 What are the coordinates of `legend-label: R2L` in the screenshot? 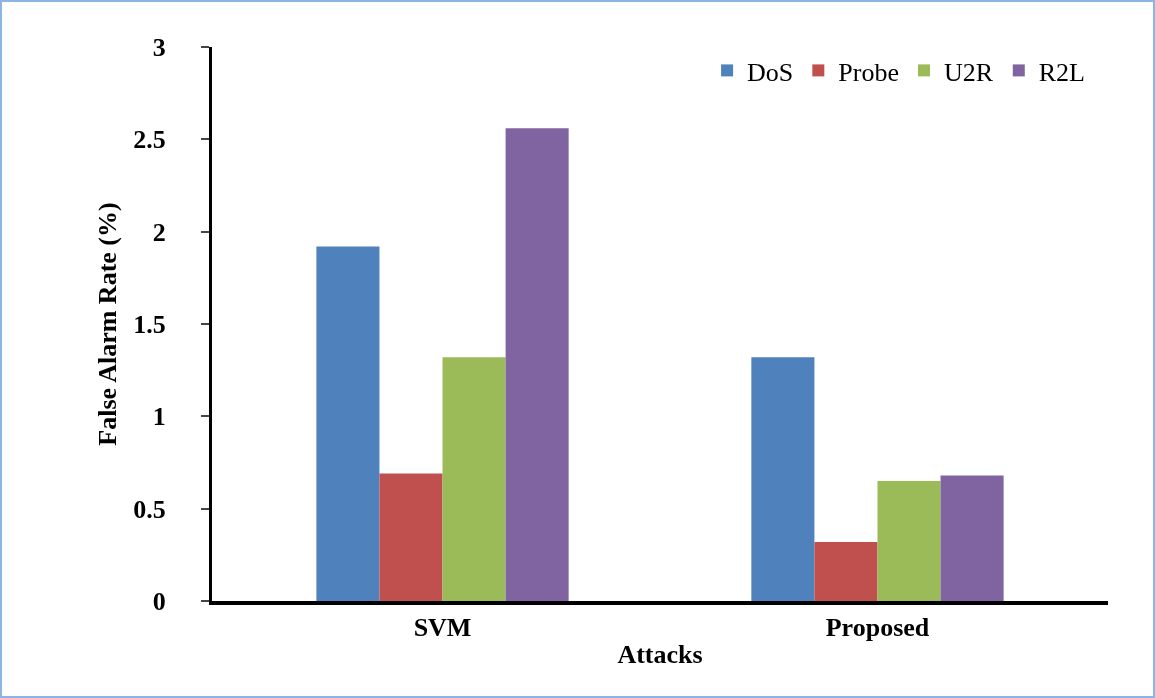 It's located at (1062, 72).